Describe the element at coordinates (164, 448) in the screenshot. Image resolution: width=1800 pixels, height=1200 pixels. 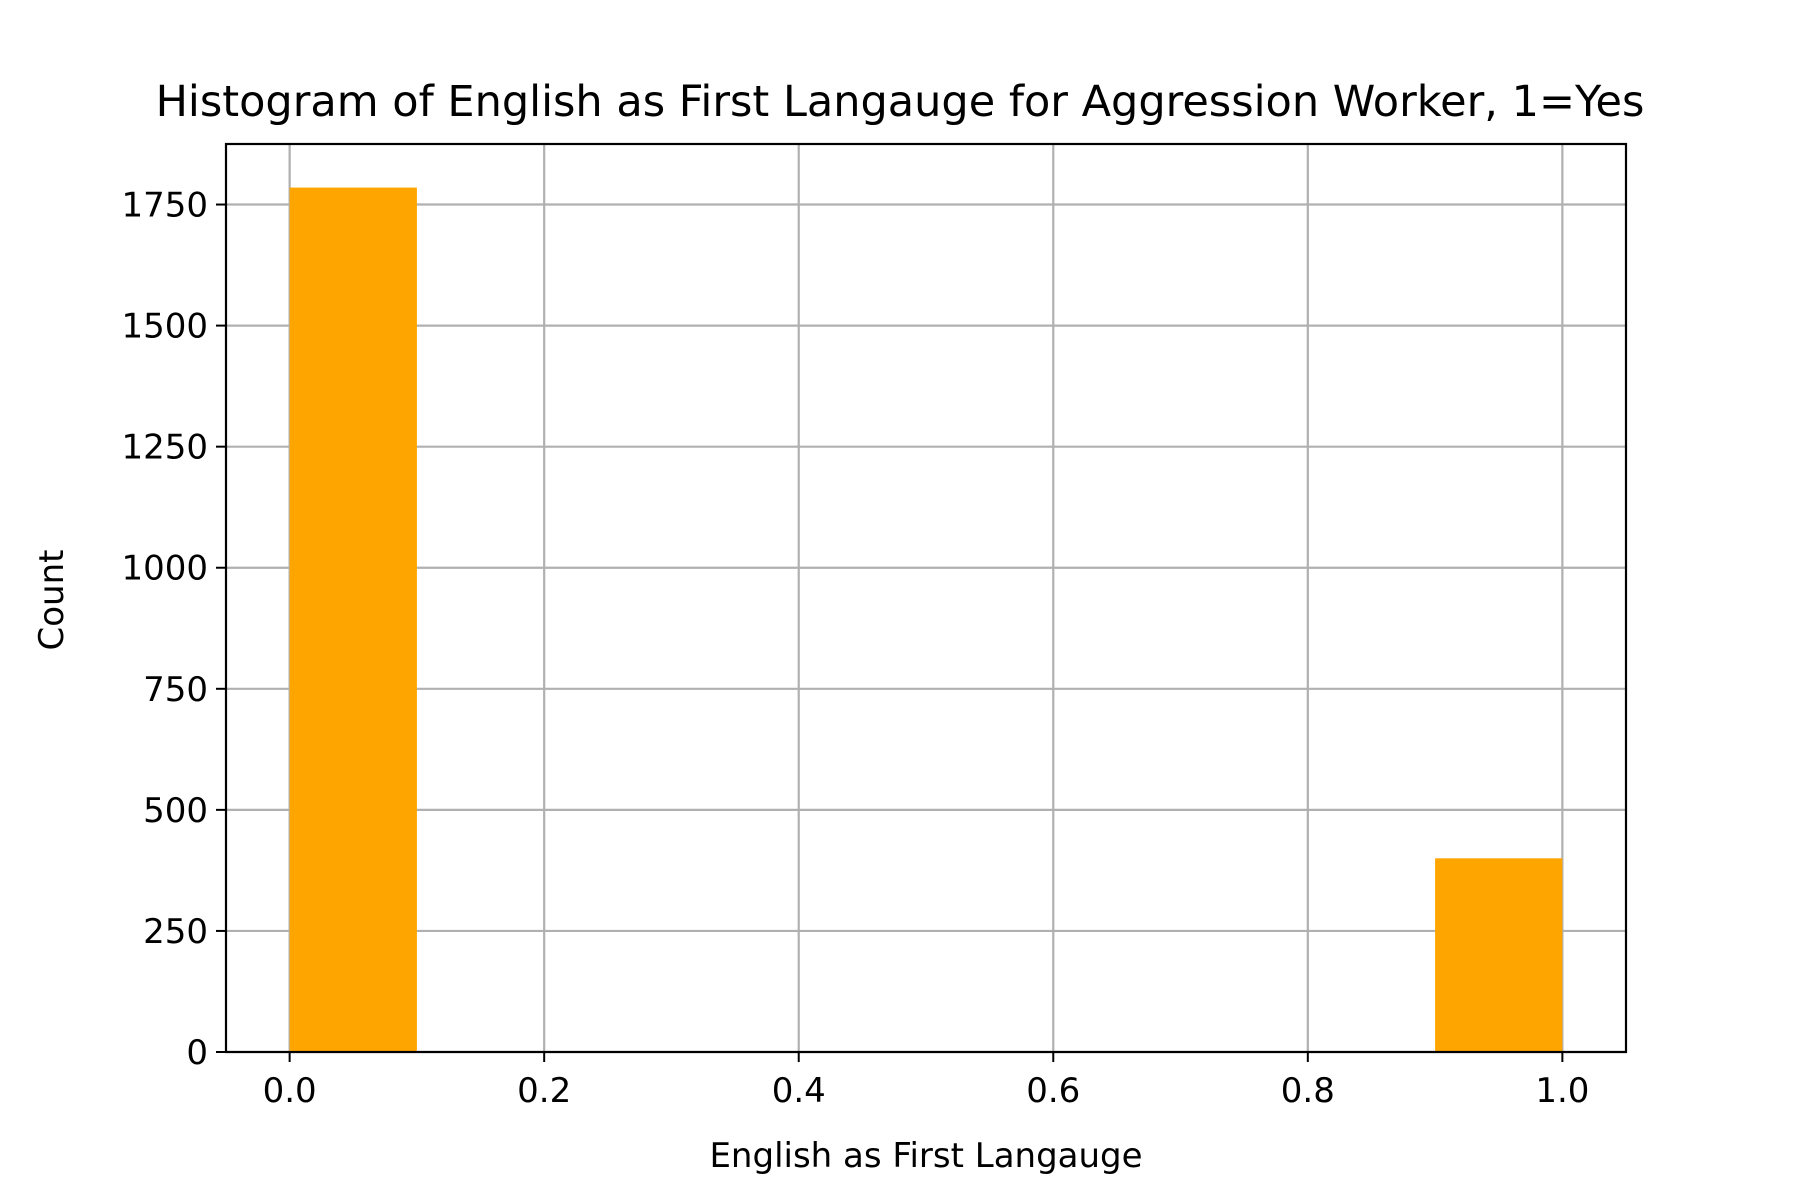
I see `y-tick-label: 1250` at that location.